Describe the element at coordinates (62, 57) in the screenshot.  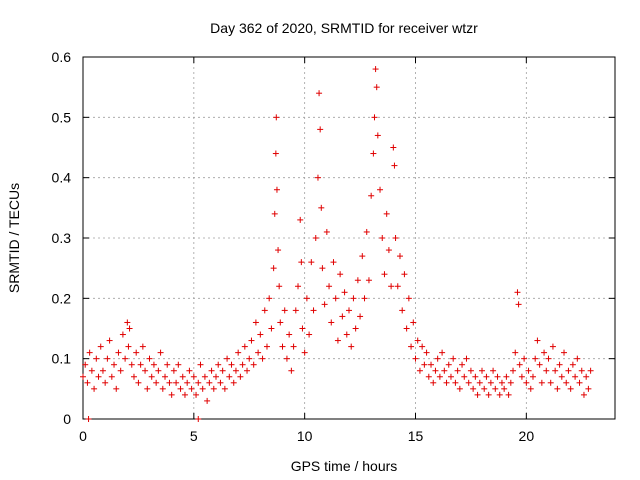
I see `y-tick-label: 0.6` at that location.